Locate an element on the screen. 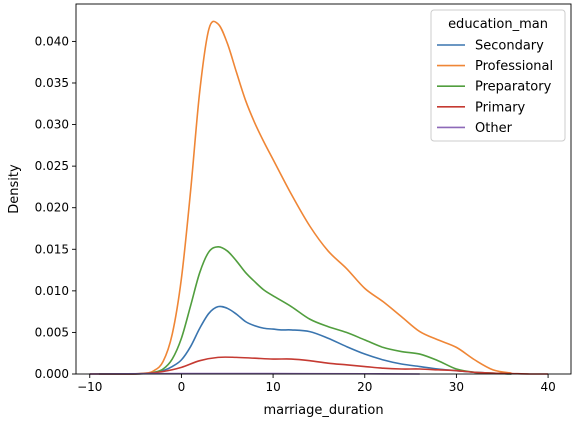 Image resolution: width=585 pixels, height=424 pixels. y-tick-label: 0.035 is located at coordinates (52, 83).